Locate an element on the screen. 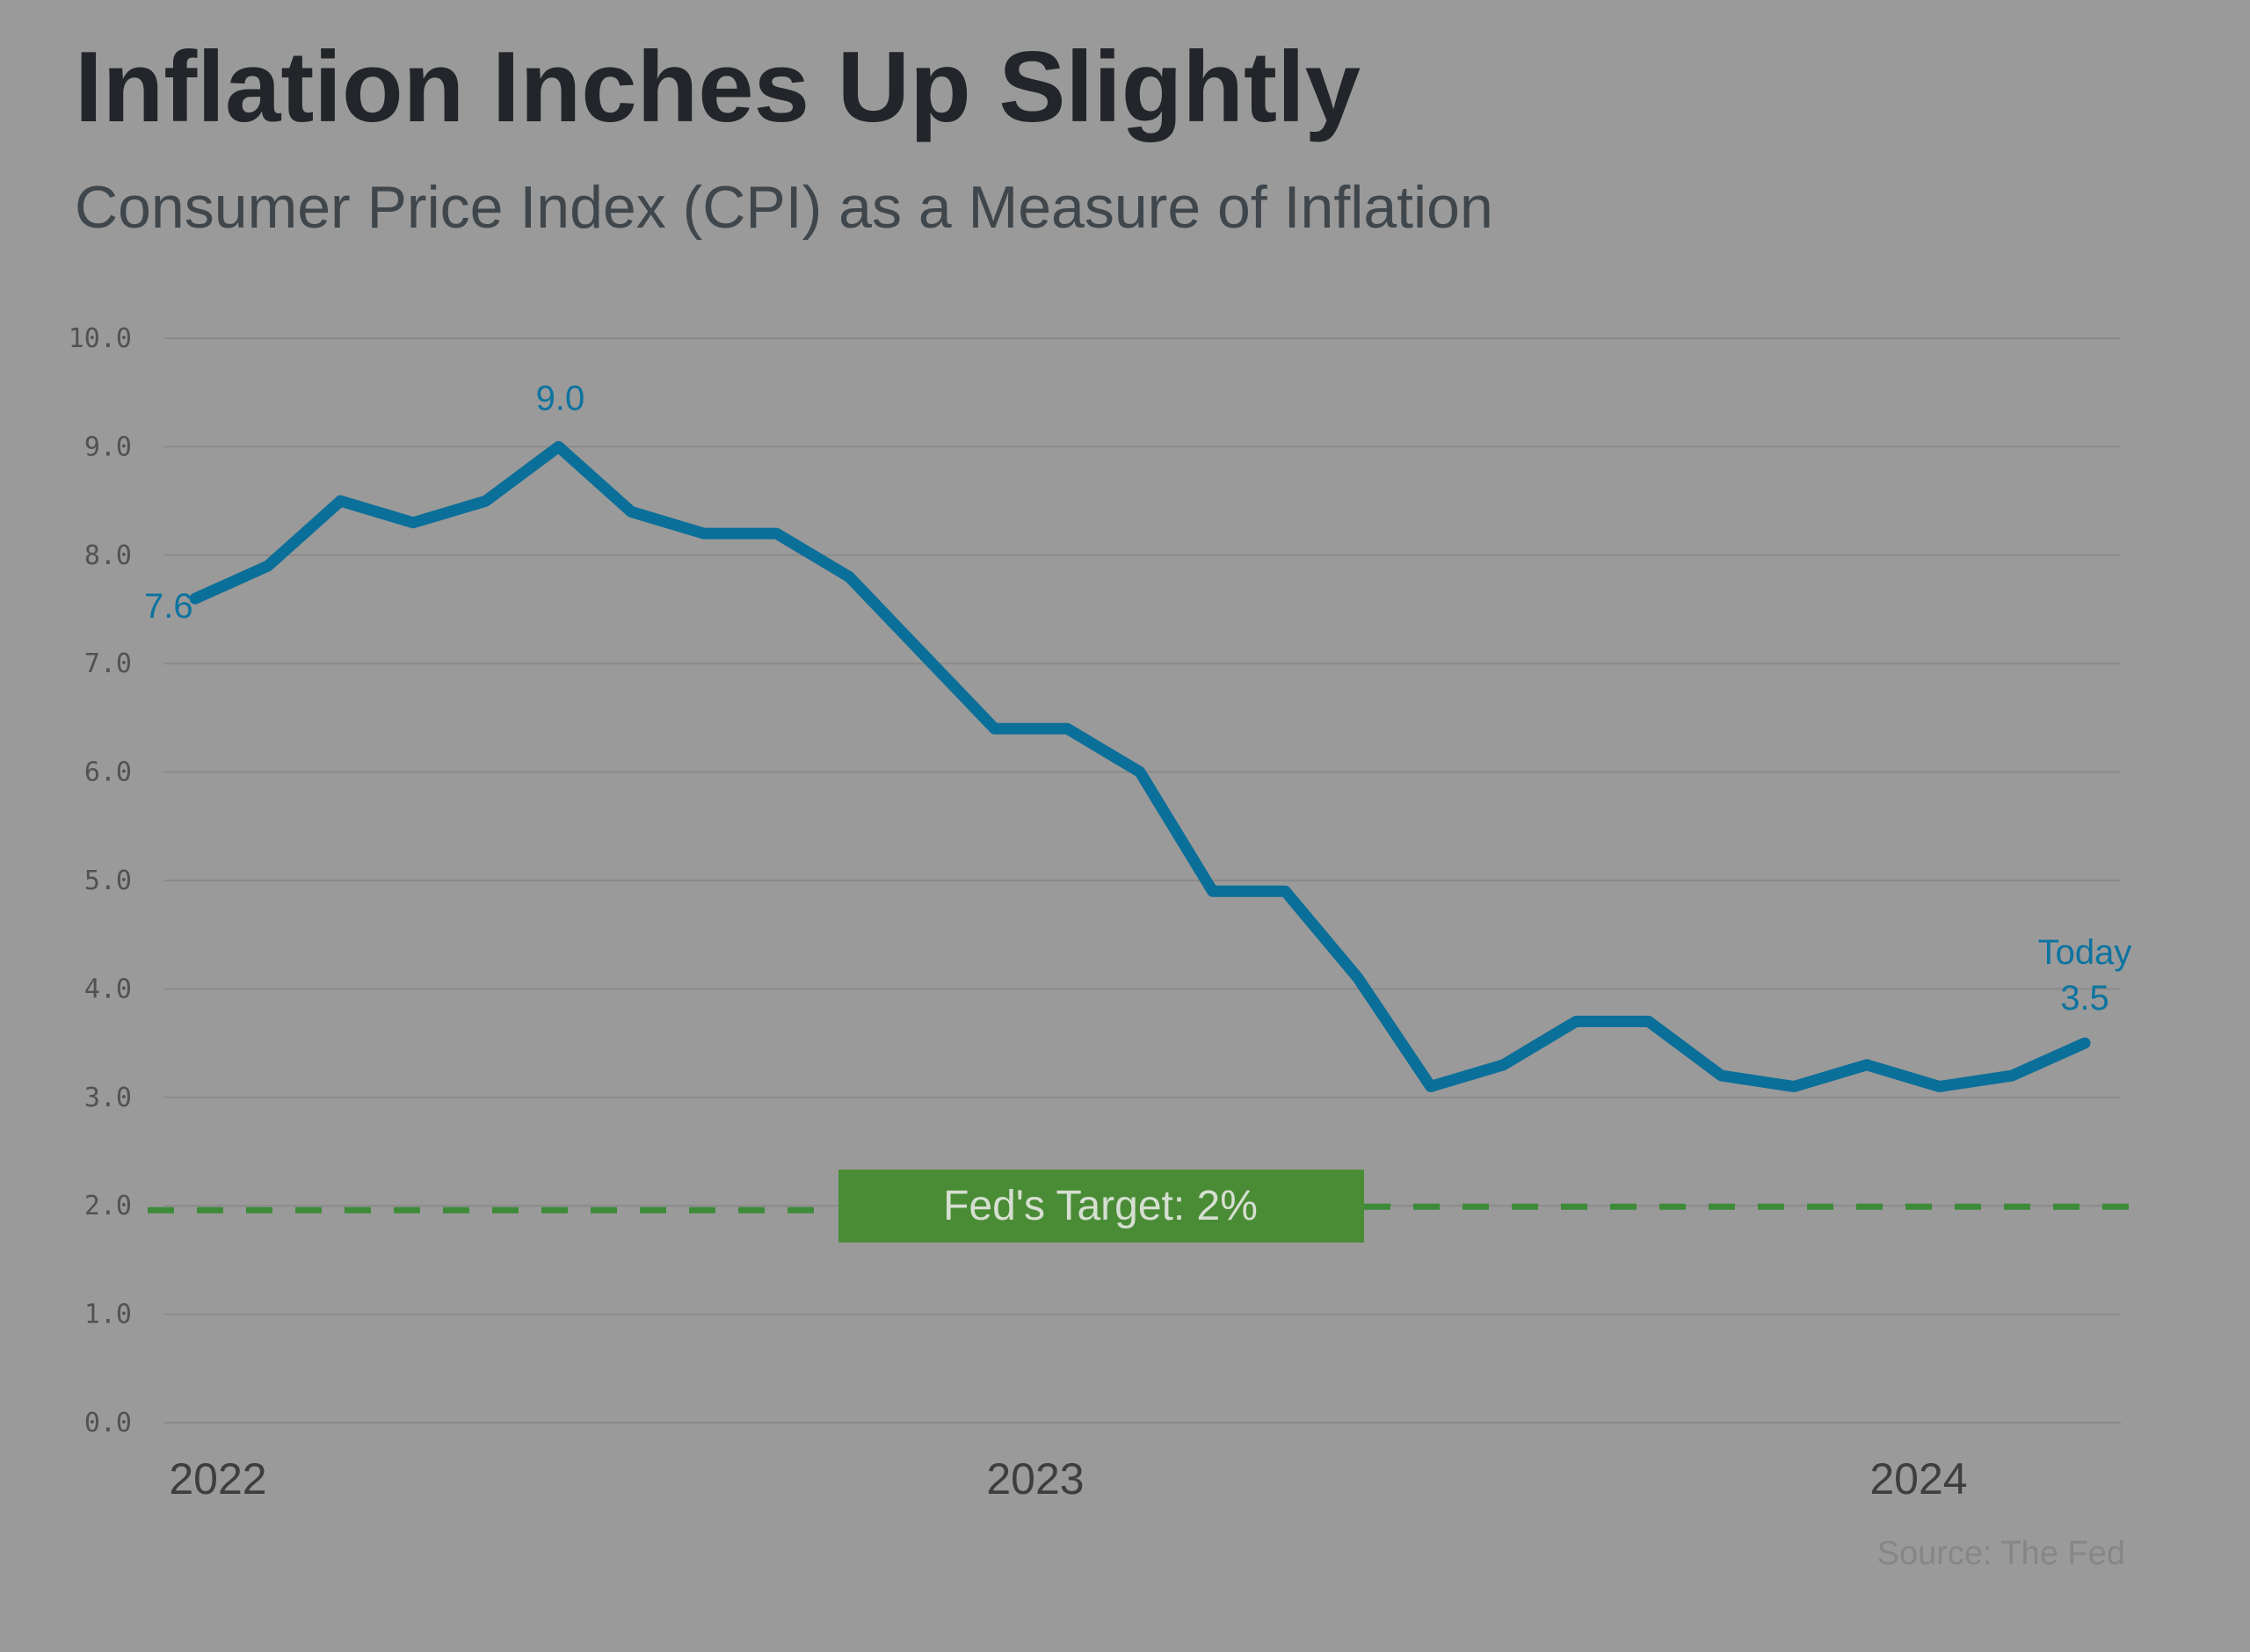  data-label: 3.5 is located at coordinates (2084, 999).